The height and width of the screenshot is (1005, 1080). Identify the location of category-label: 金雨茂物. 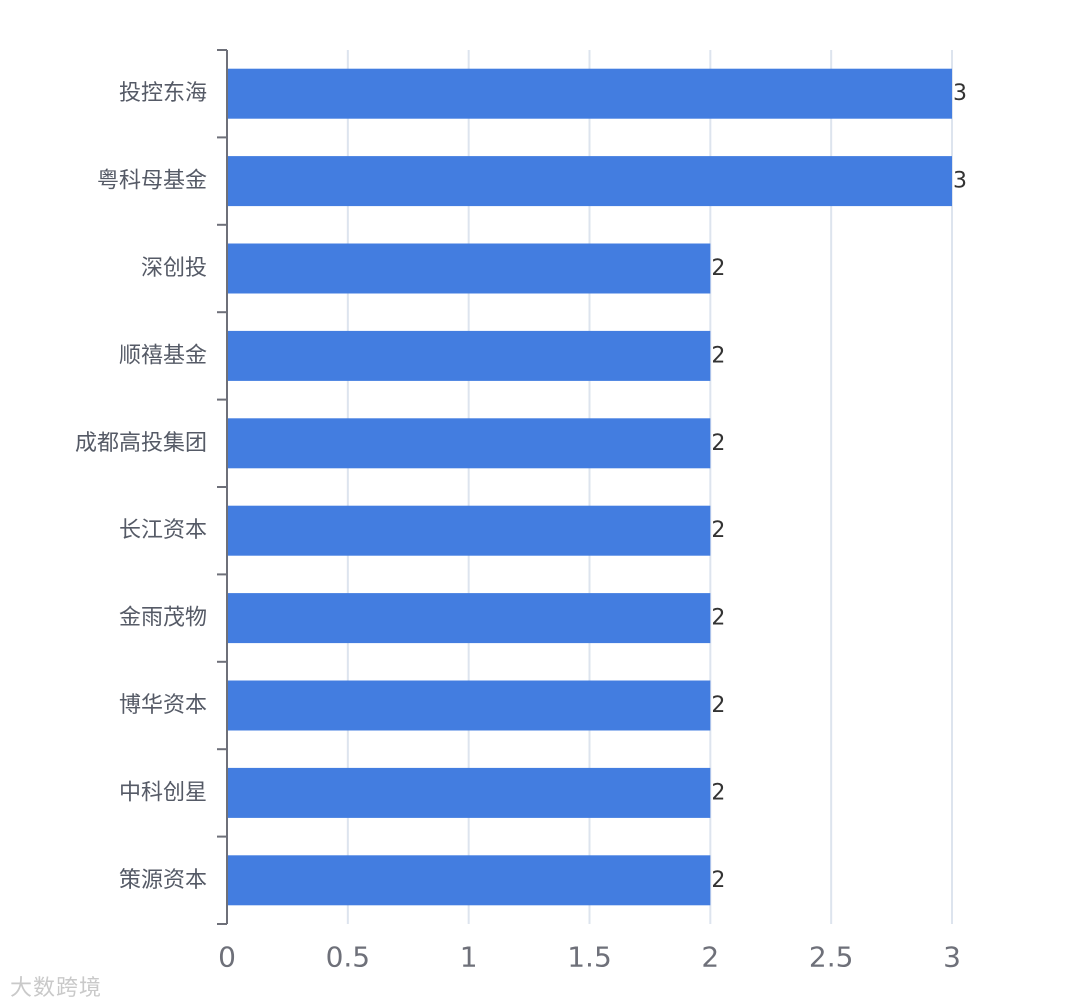
(163, 618).